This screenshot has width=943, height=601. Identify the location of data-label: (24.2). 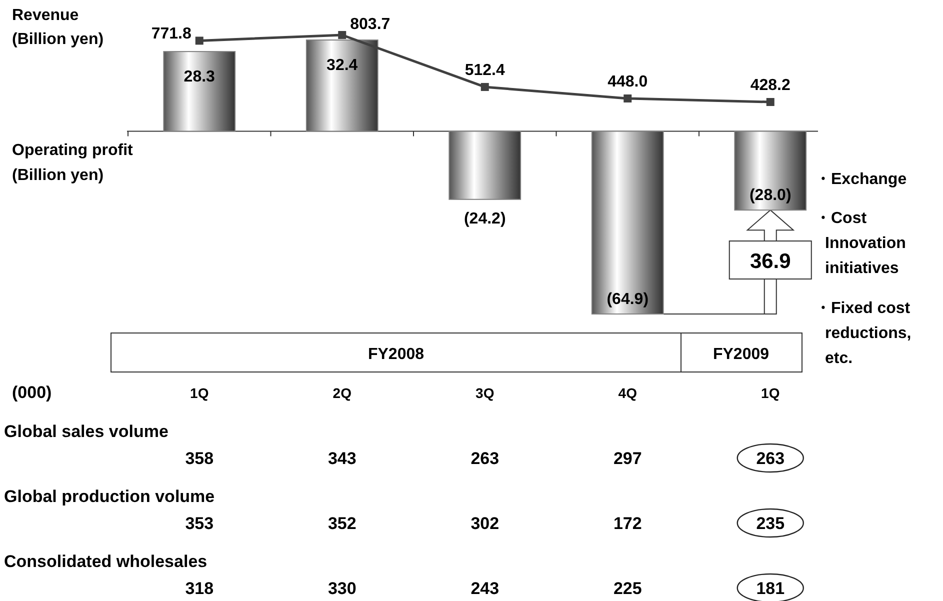
(485, 219).